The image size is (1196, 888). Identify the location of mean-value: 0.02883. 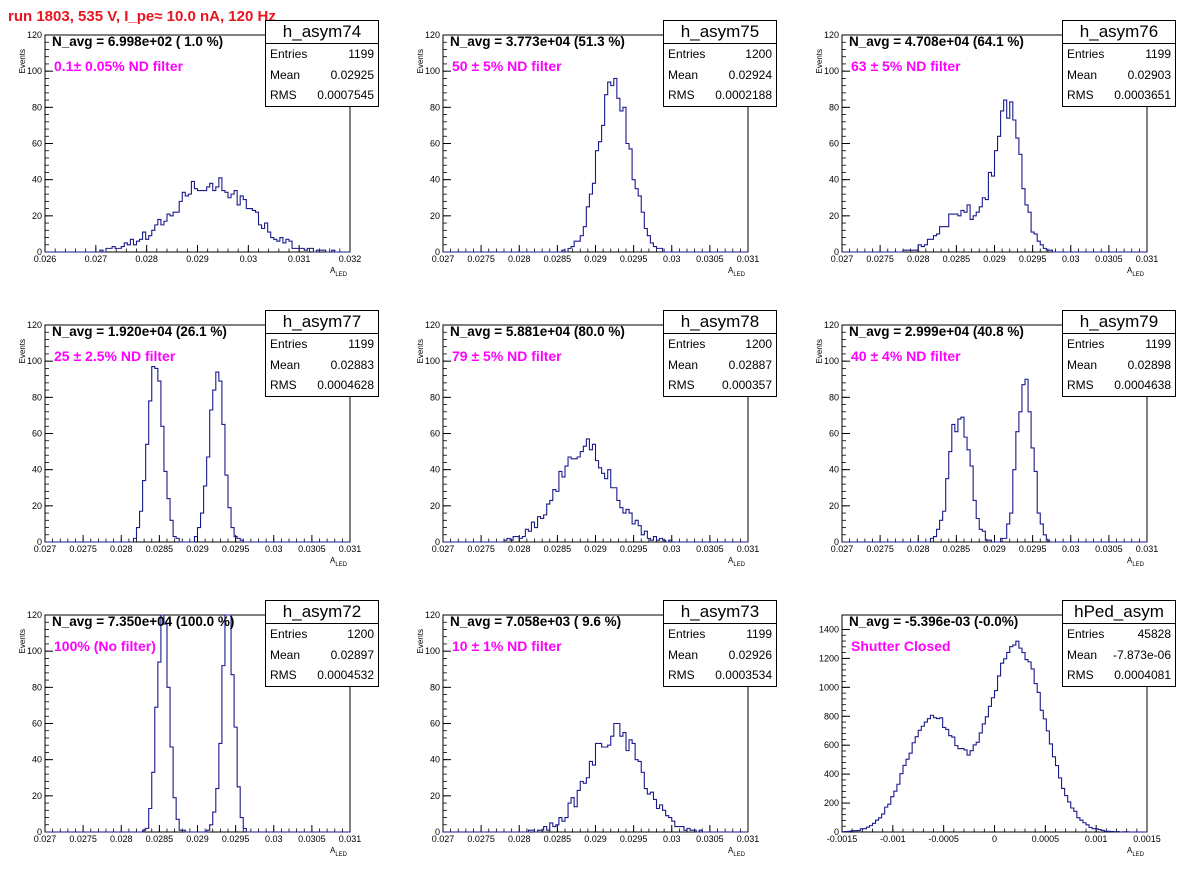
(352, 364).